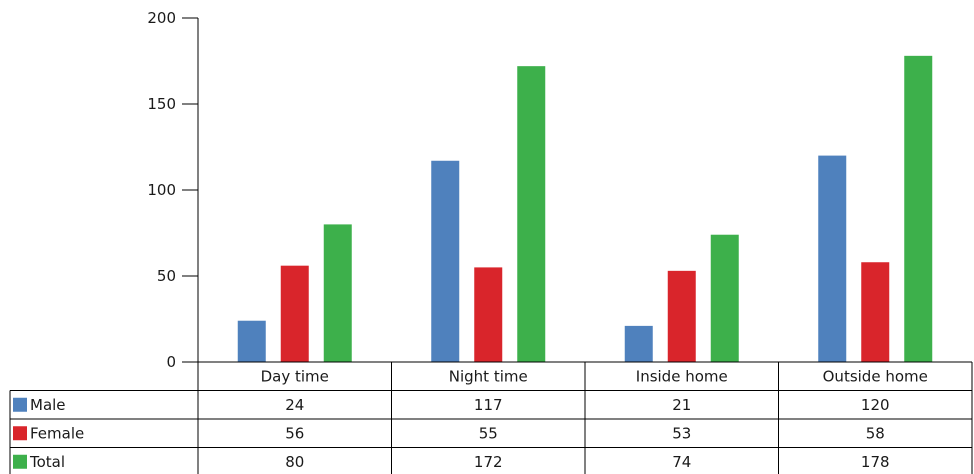 This screenshot has height=474, width=974. What do you see at coordinates (875, 462) in the screenshot?
I see `data-label: 178` at bounding box center [875, 462].